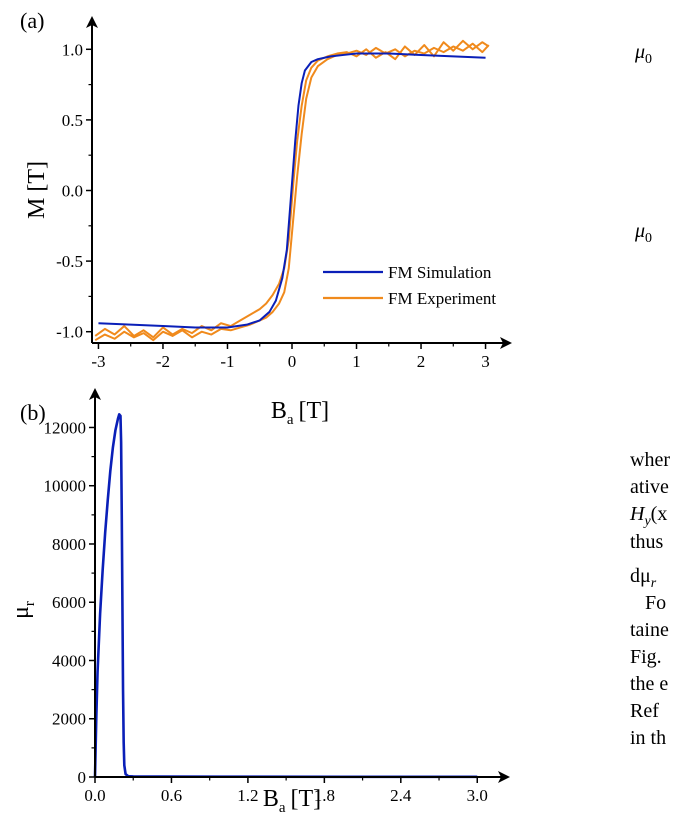  Describe the element at coordinates (654, 583) in the screenshot. I see `side-line-5-sub: r` at that location.